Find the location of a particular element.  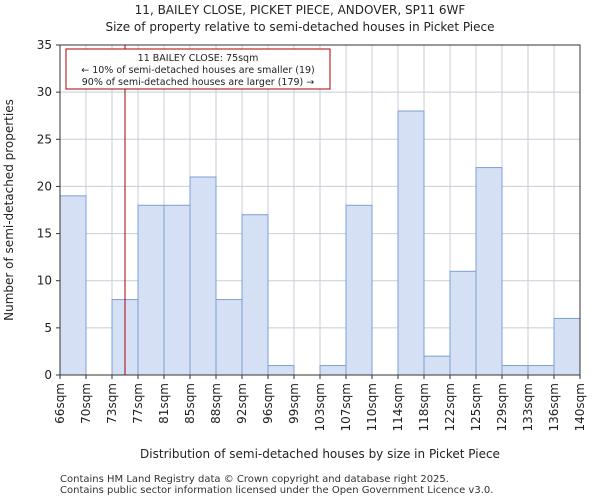

x-tick-label-114sqm: 114sqm is located at coordinates (398, 407).